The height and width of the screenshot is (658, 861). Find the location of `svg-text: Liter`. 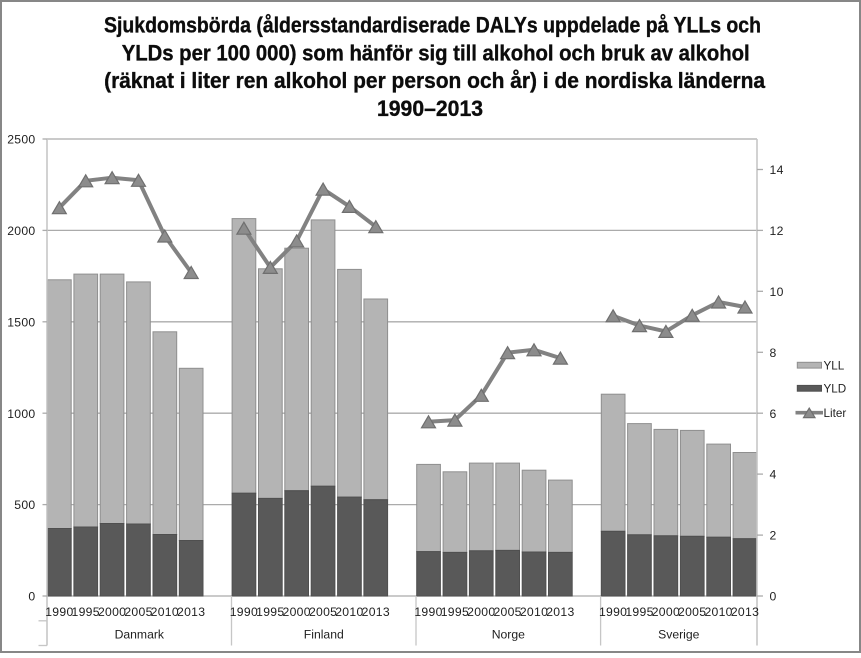

svg-text: Liter is located at coordinates (835, 413).